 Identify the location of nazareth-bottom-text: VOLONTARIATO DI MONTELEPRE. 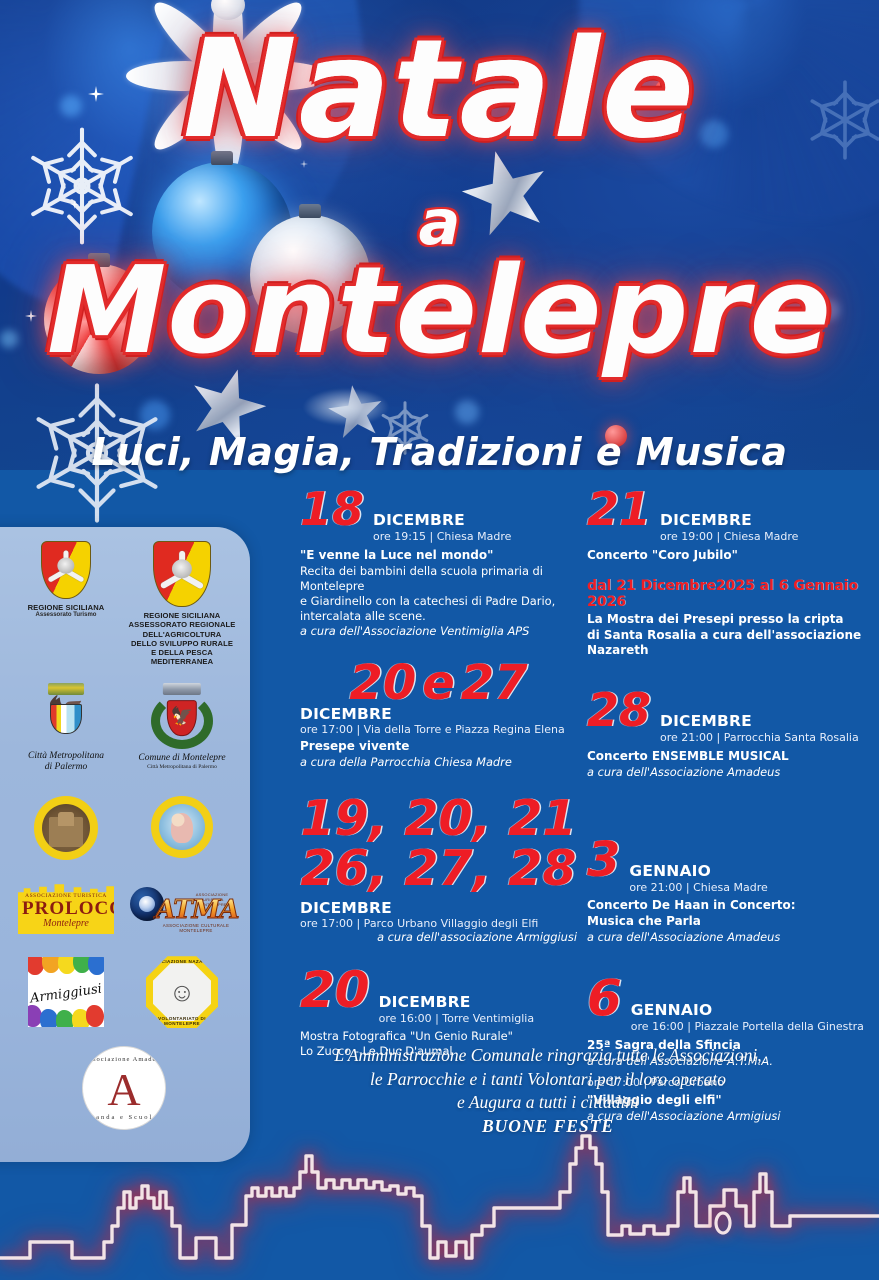
(182, 1020).